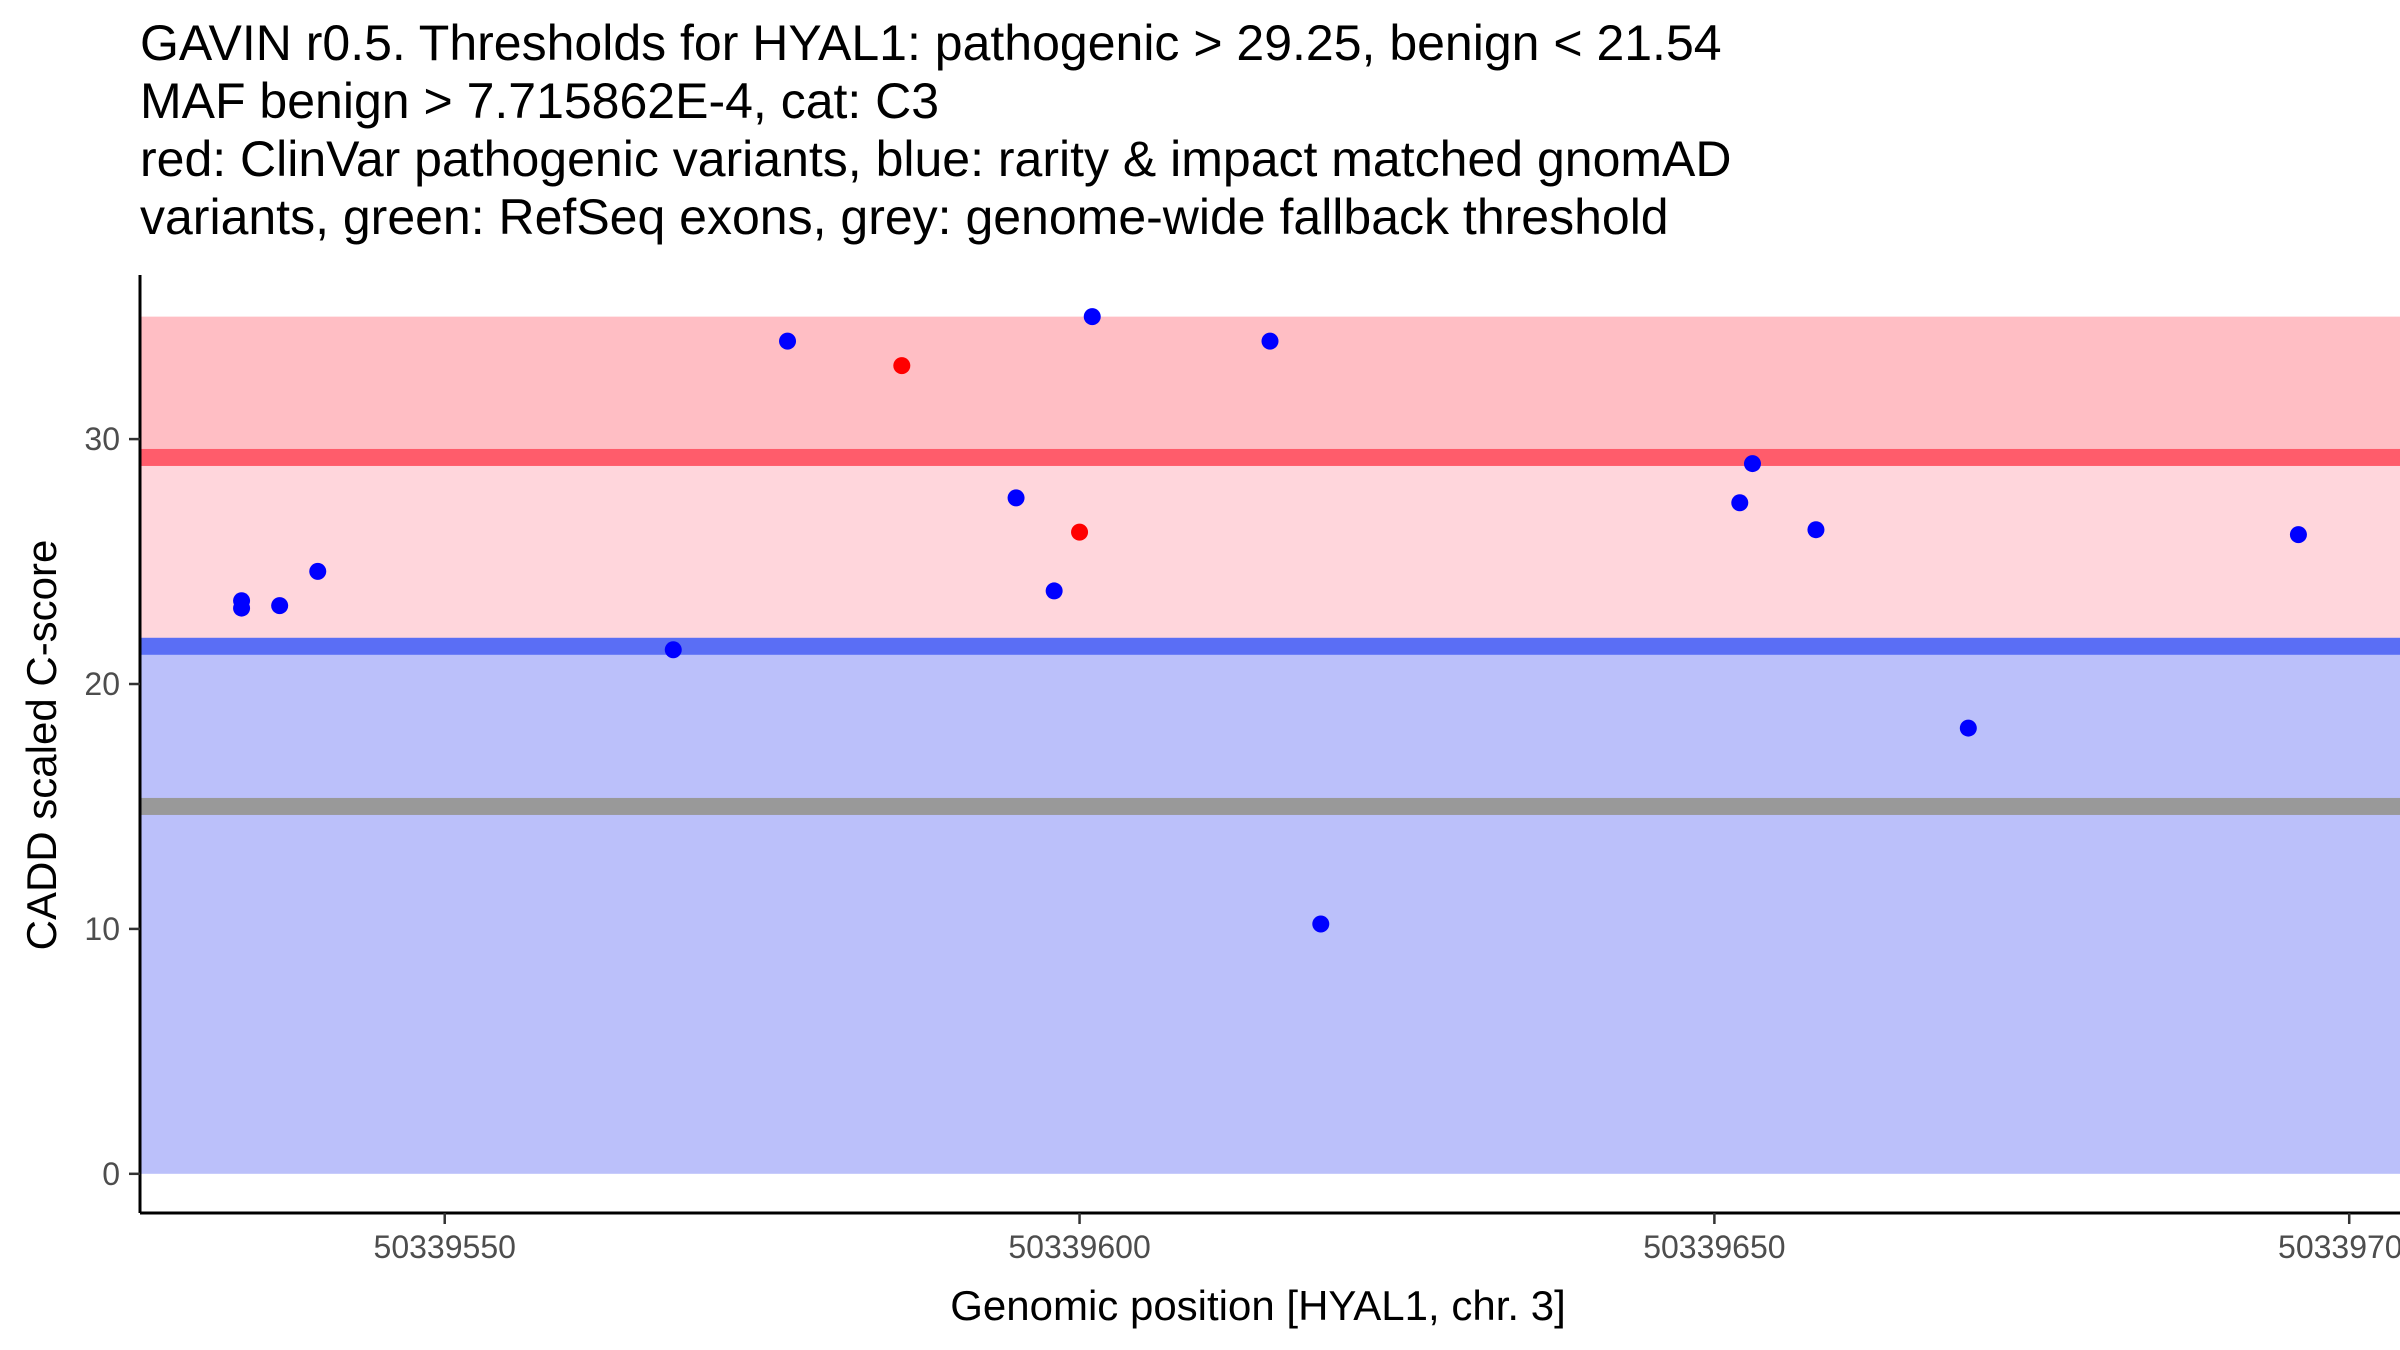 Image resolution: width=2400 pixels, height=1350 pixels. What do you see at coordinates (1270, 457) in the screenshot?
I see `pathogenic-threshold-line` at bounding box center [1270, 457].